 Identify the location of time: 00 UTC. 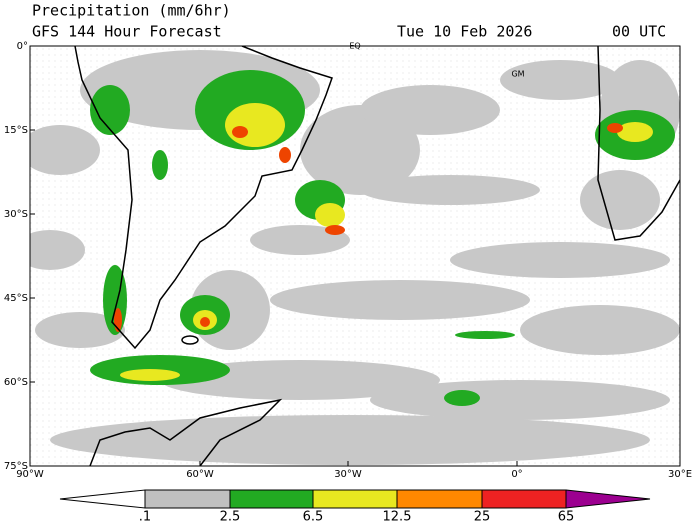
(639, 32).